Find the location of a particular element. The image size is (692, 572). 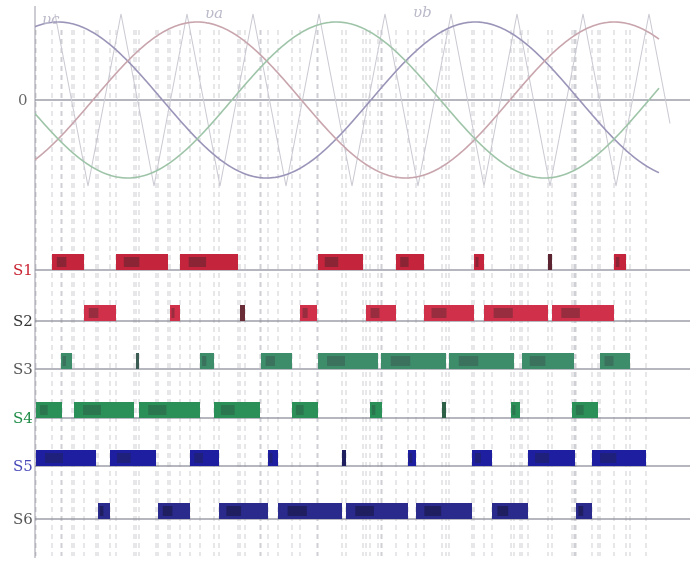

channel-label-s6: S6 is located at coordinates (23, 519).